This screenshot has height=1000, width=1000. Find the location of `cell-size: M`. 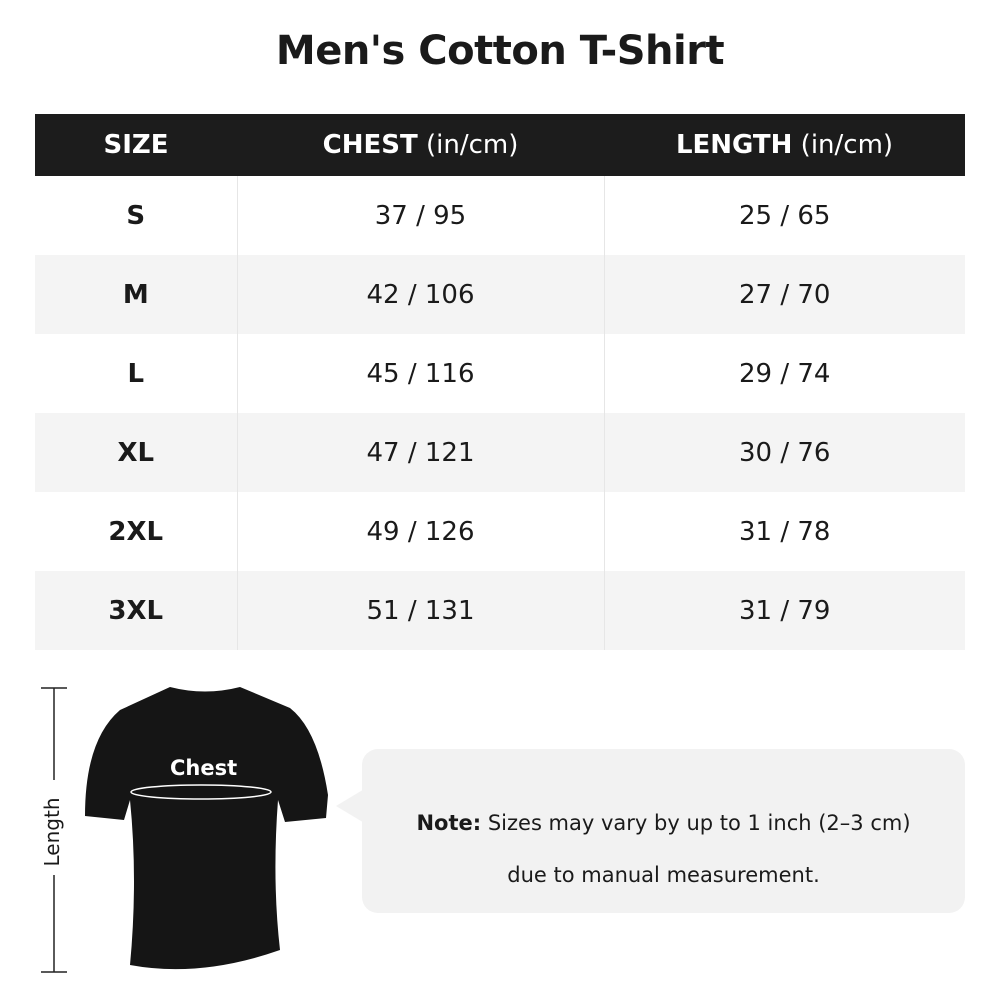

cell-size: M is located at coordinates (136, 294).